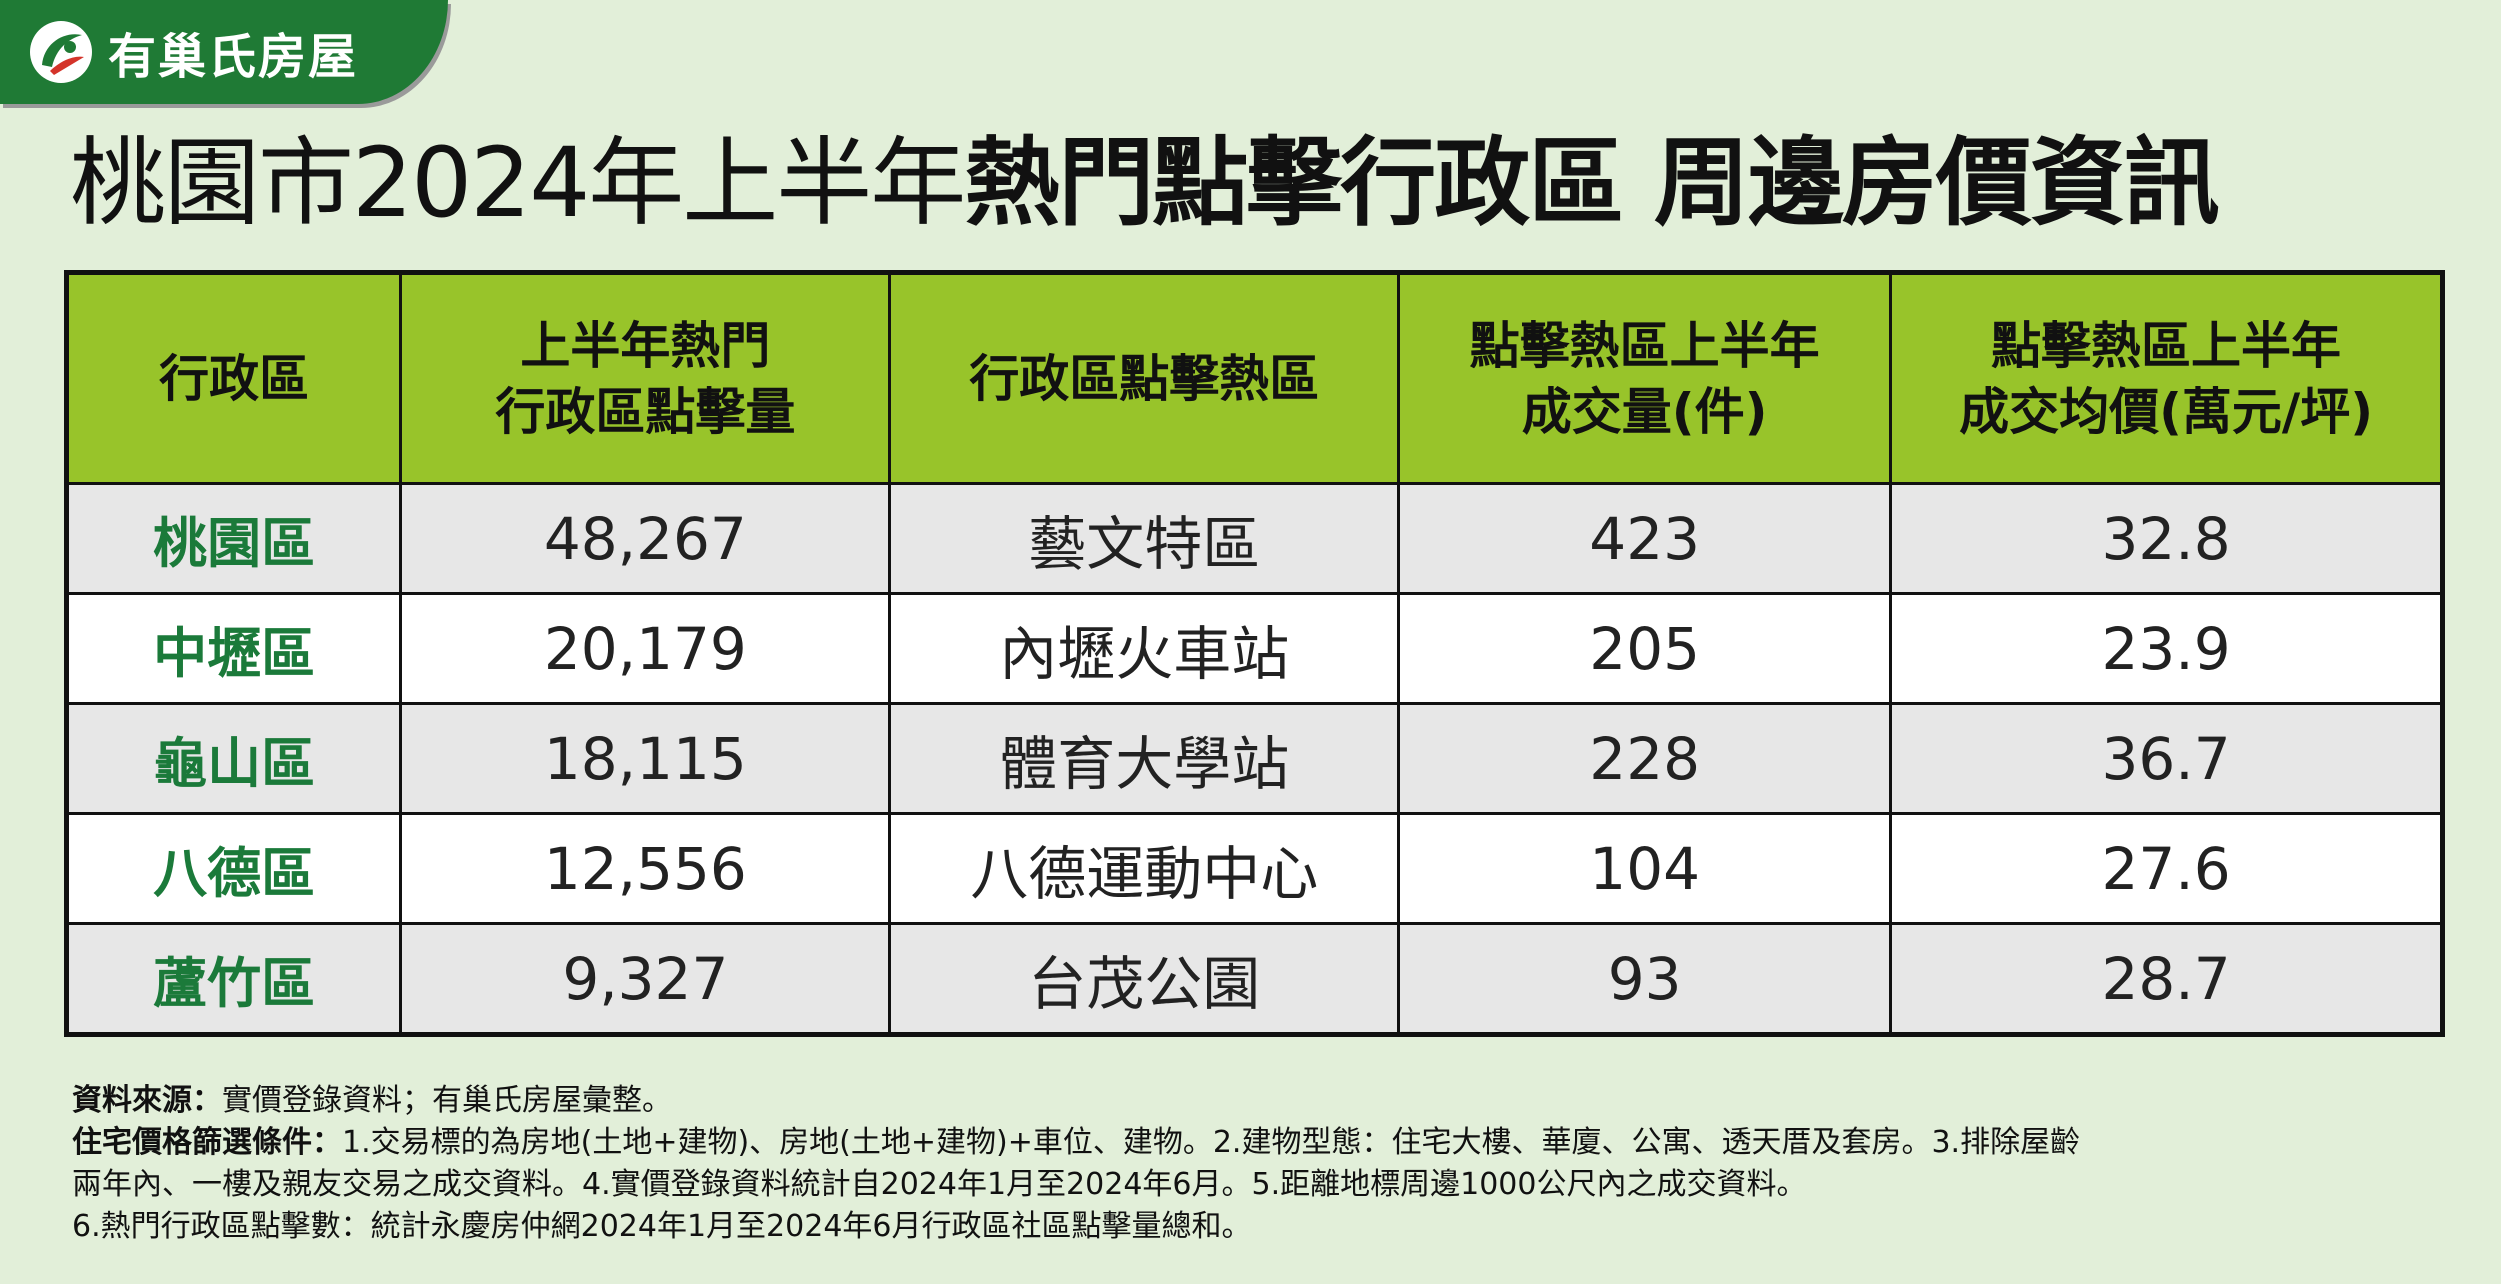  I want to click on clicks-cell: 18,115, so click(645, 758).